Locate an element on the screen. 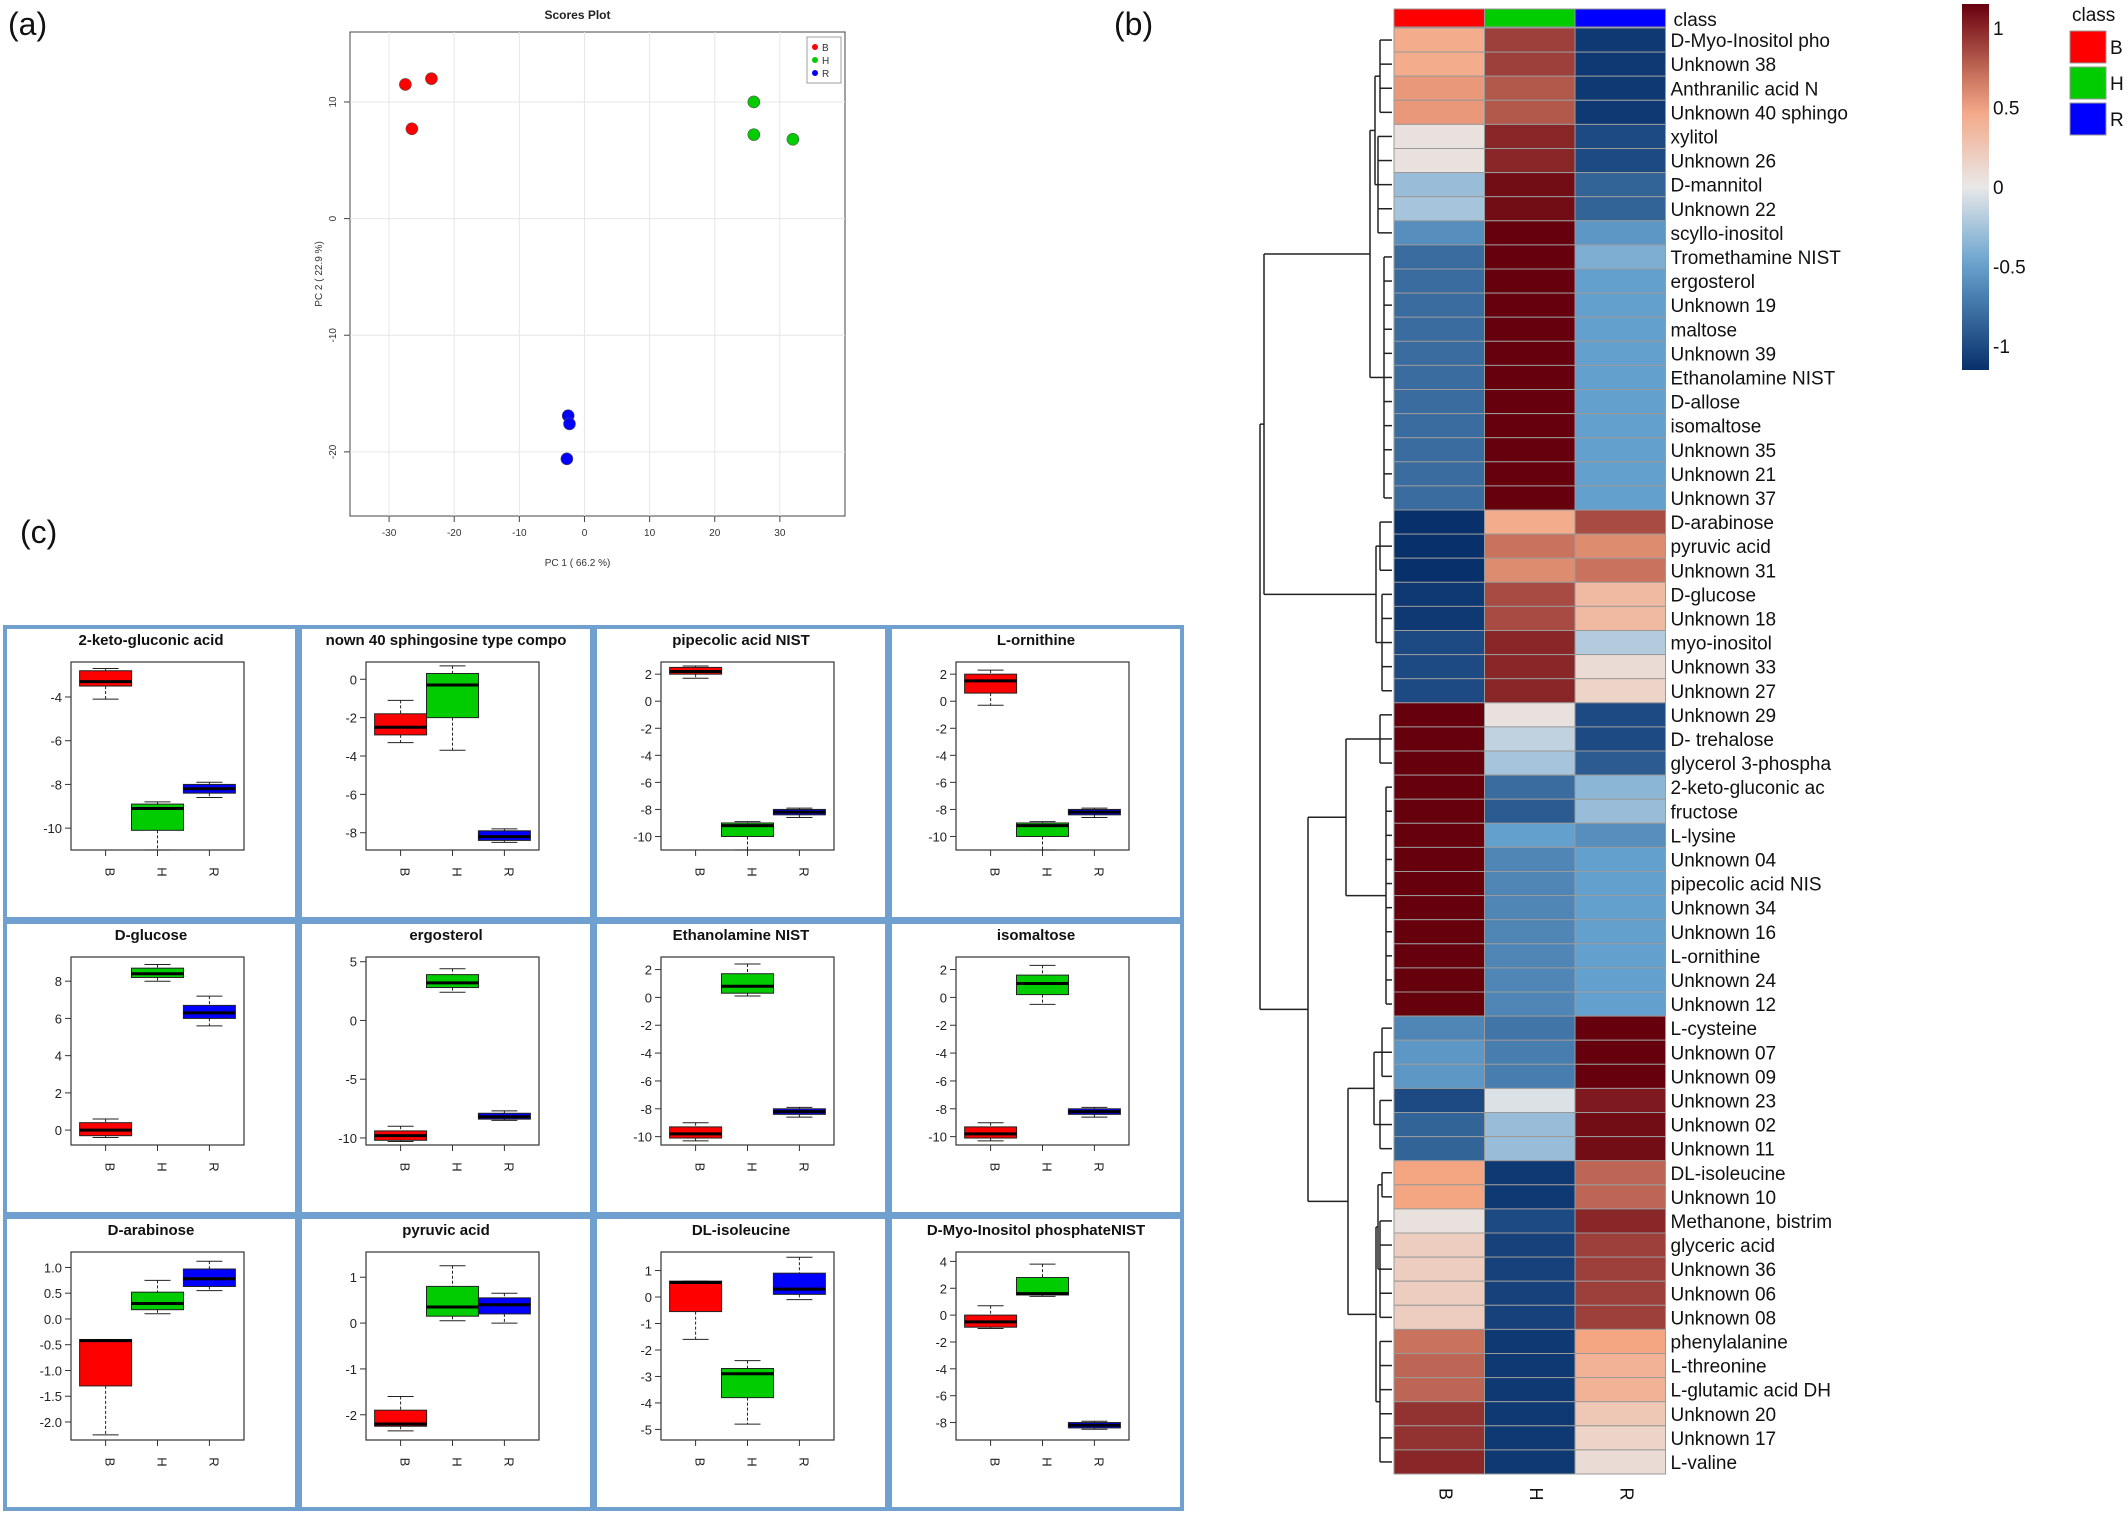 This screenshot has width=2128, height=1517. heatmap-row-label: Unknown 26 is located at coordinates (1724, 162).